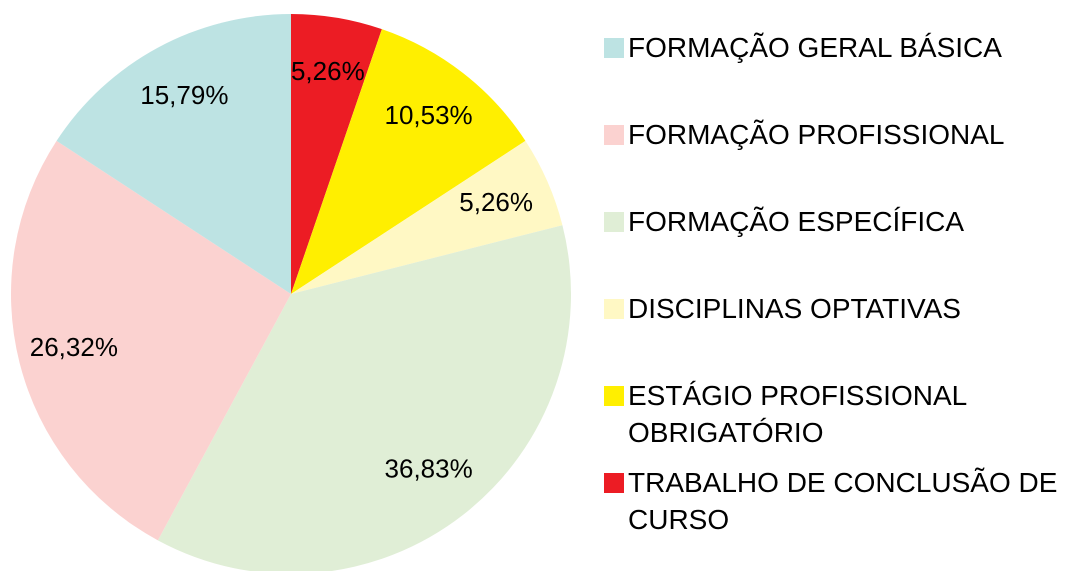 This screenshot has width=1076, height=571. Describe the element at coordinates (794, 308) in the screenshot. I see `legend-label: DISCIPLINAS OPTATIVAS` at that location.